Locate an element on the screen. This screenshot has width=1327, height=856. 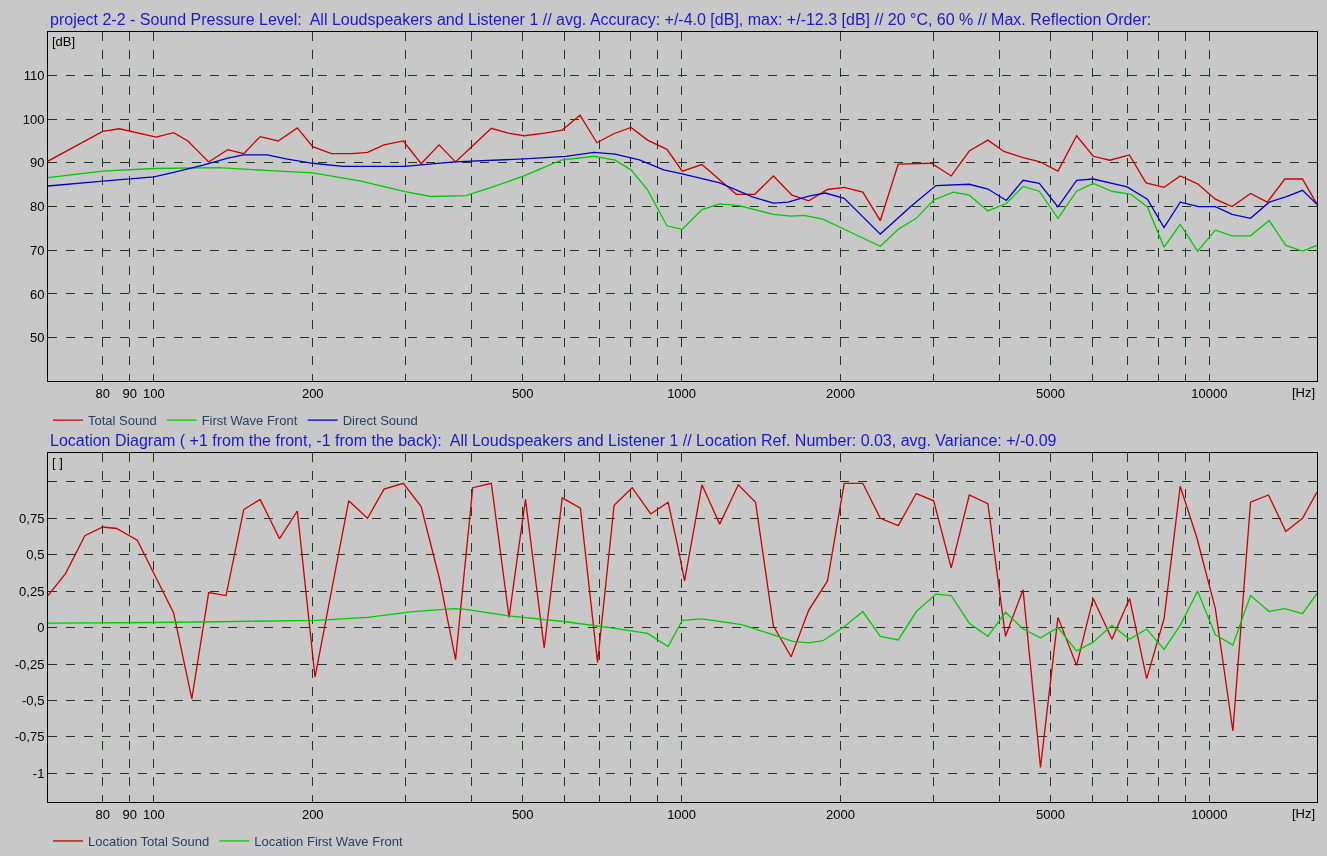
y-axis-title: [ ] is located at coordinates (57, 462).